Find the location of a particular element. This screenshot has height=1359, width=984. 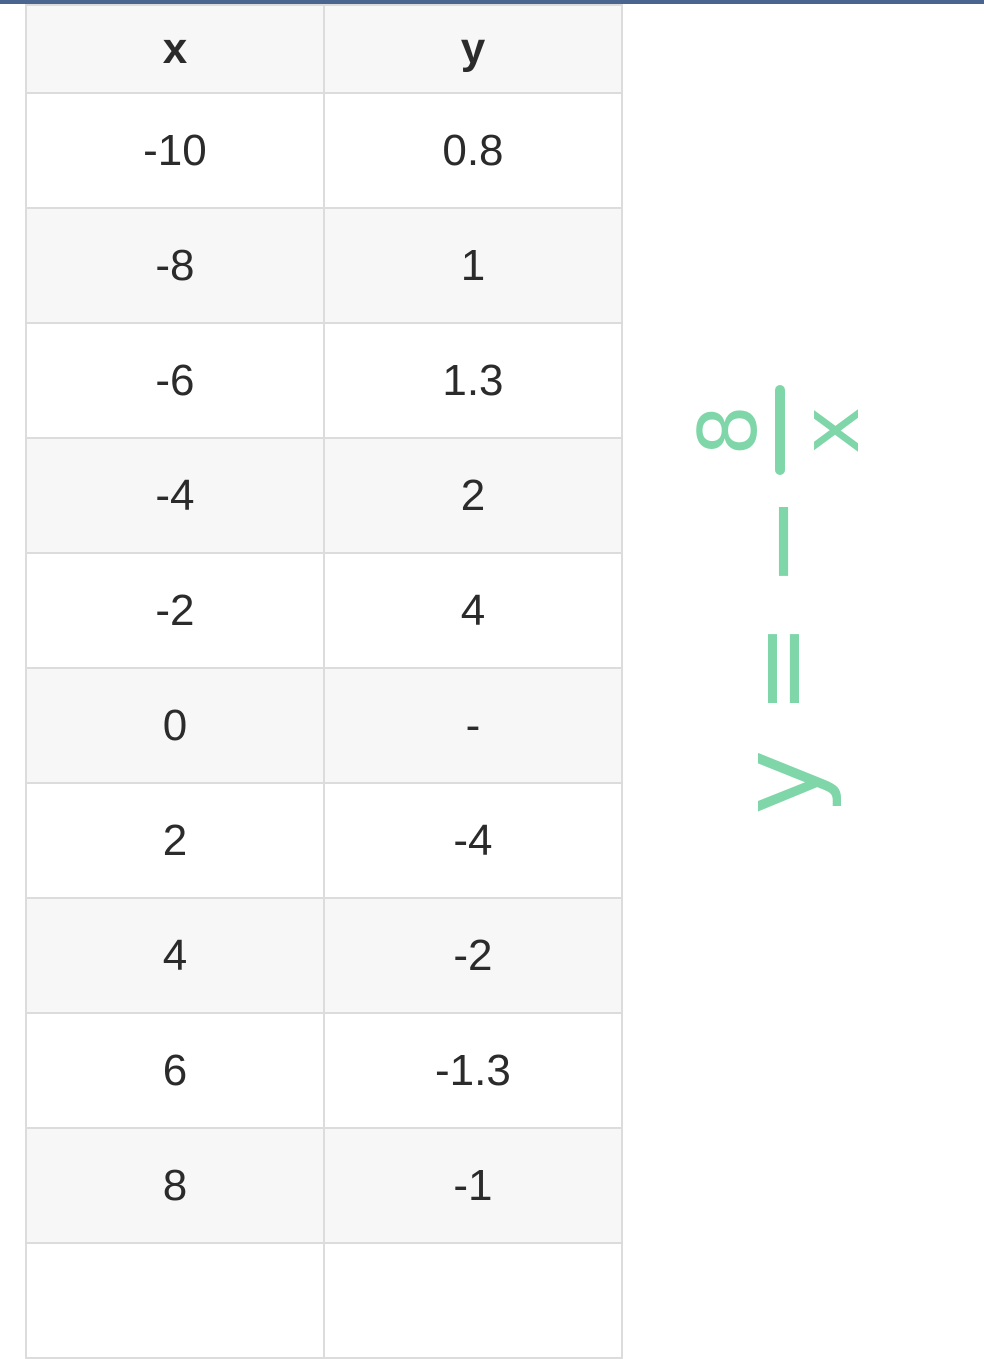

table-row: 2 -4 is located at coordinates (324, 840).